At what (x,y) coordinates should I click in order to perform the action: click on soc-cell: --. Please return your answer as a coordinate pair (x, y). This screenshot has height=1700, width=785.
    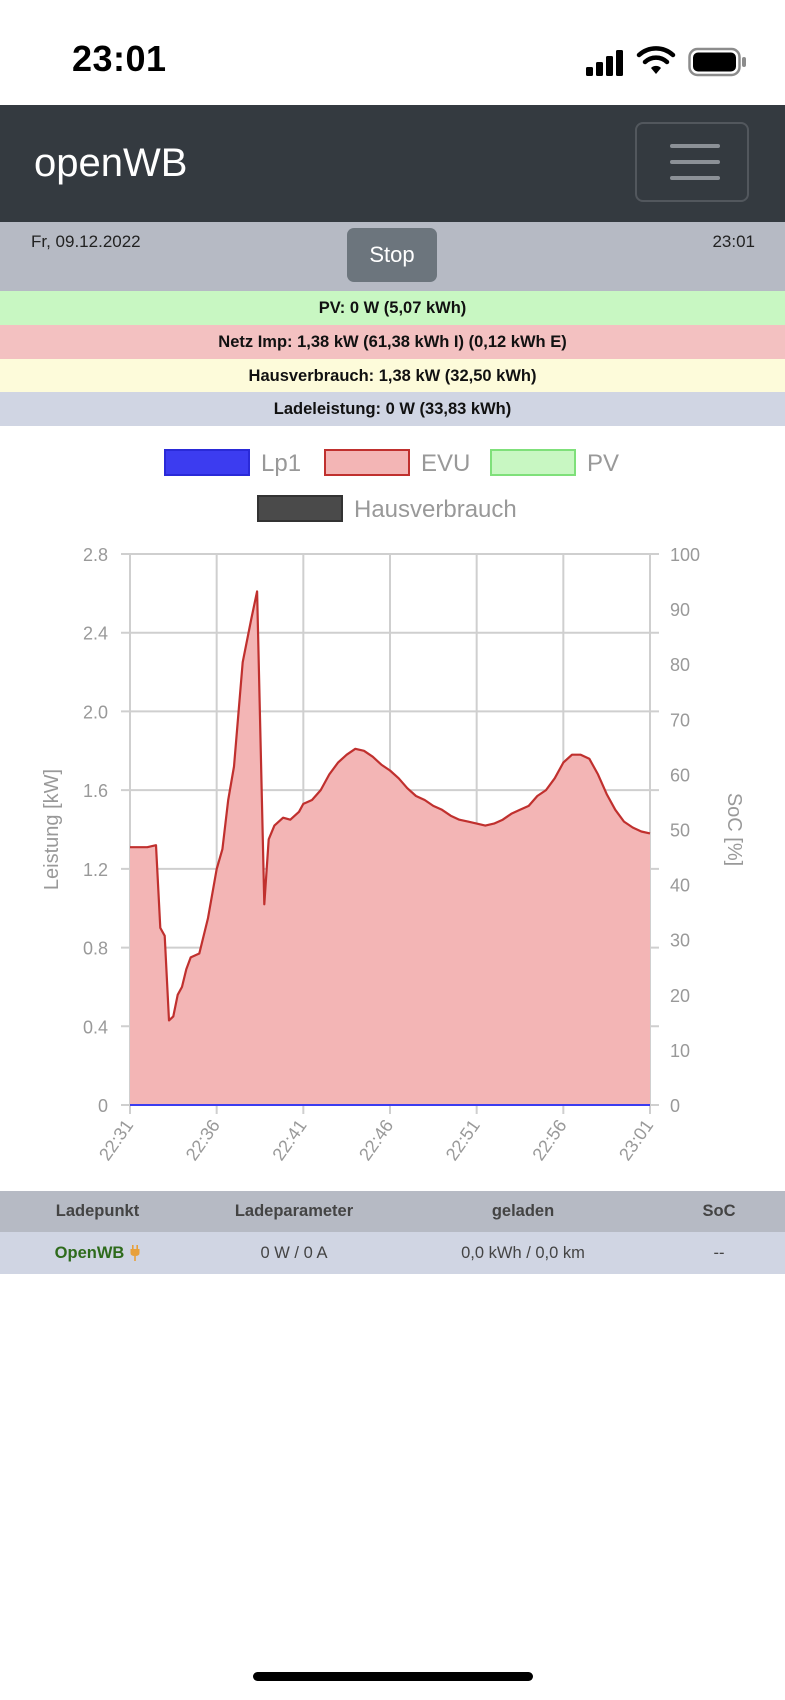
    Looking at the image, I should click on (719, 1252).